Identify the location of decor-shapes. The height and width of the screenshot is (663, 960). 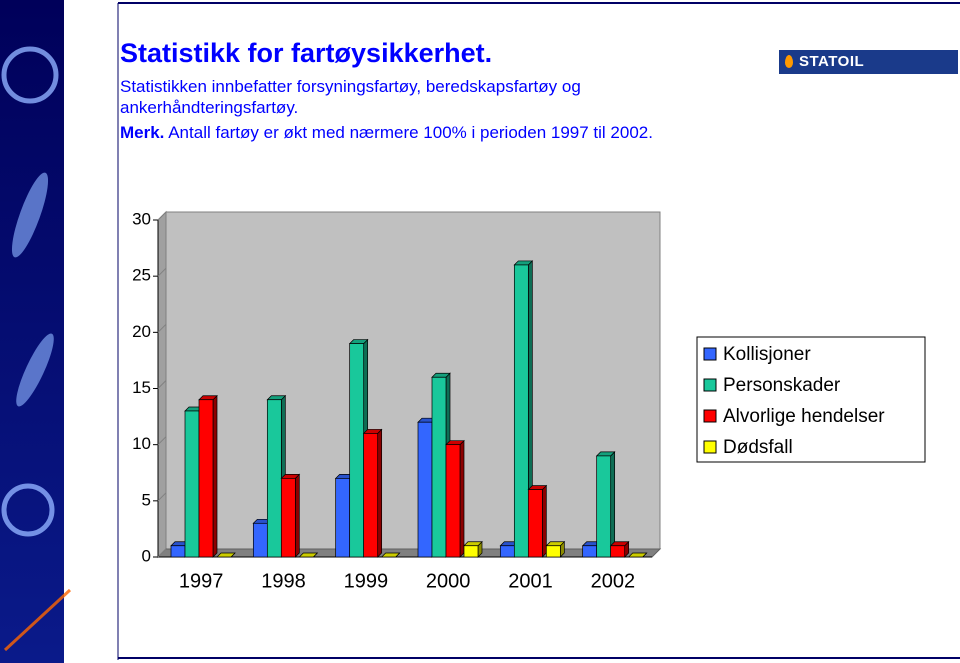
(36, 349).